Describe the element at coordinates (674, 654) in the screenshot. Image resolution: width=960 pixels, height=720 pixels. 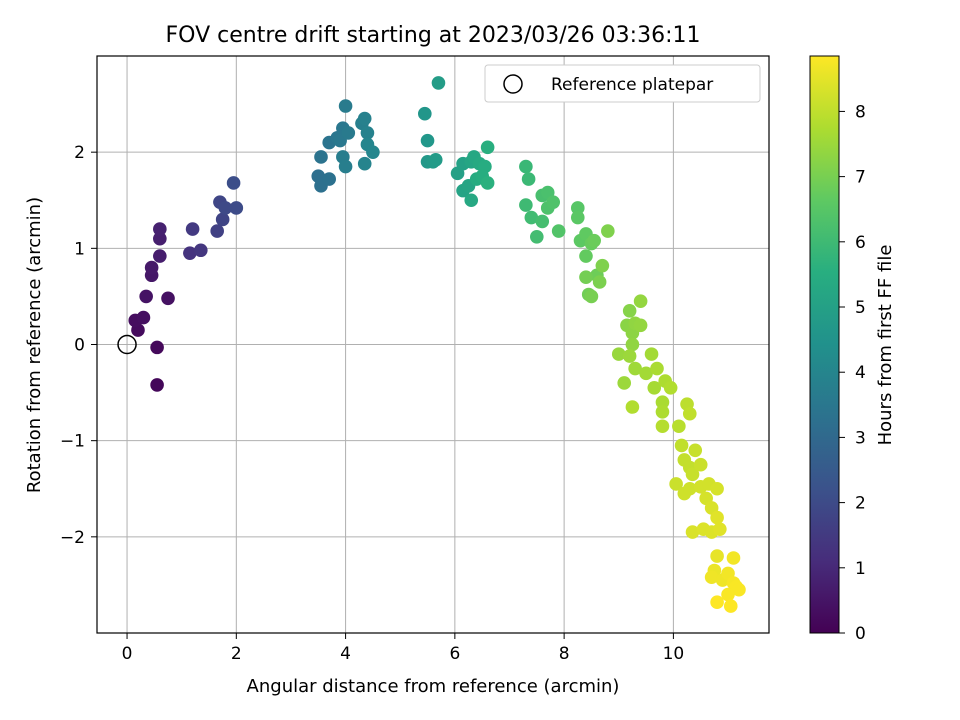
I see `x-tick-label: 10` at that location.